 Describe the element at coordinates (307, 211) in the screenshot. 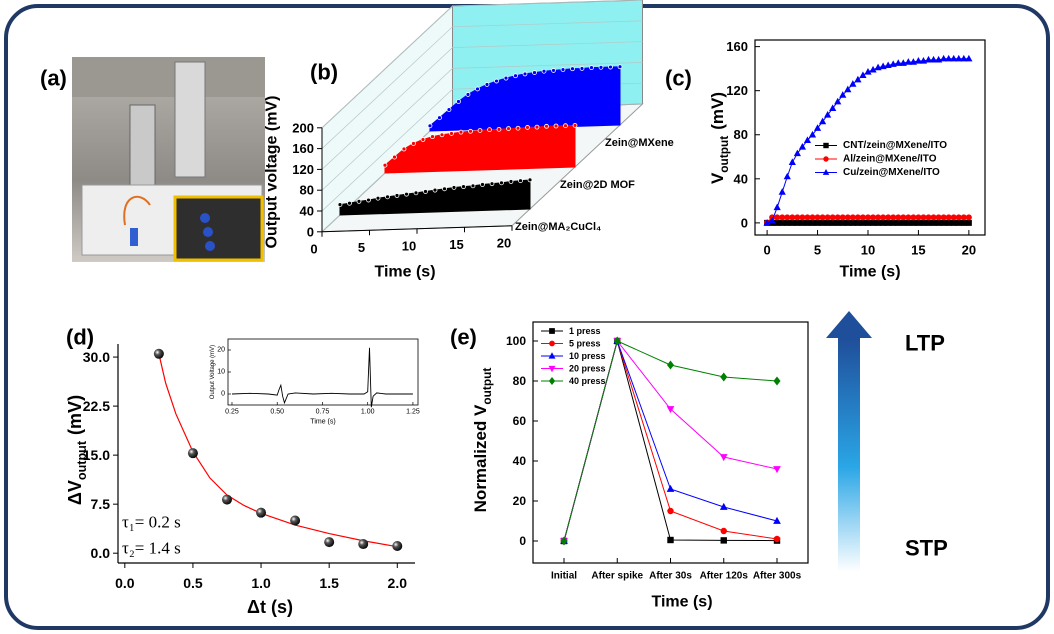

I see `z-tick-label: 40` at that location.